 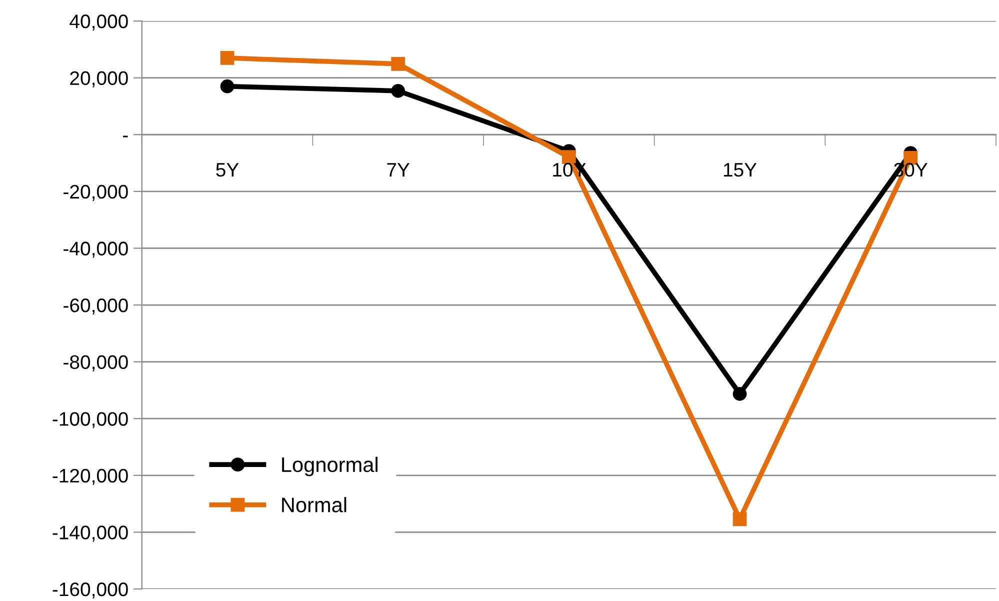 I want to click on y-tick-label: -60,000, so click(x=96, y=306).